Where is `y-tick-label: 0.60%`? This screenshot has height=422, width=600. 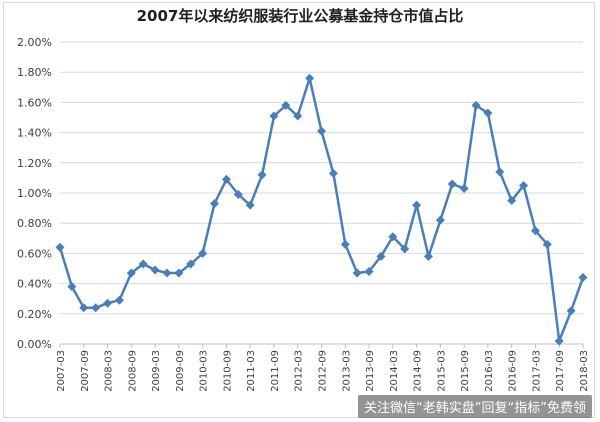
y-tick-label: 0.60% is located at coordinates (34, 253).